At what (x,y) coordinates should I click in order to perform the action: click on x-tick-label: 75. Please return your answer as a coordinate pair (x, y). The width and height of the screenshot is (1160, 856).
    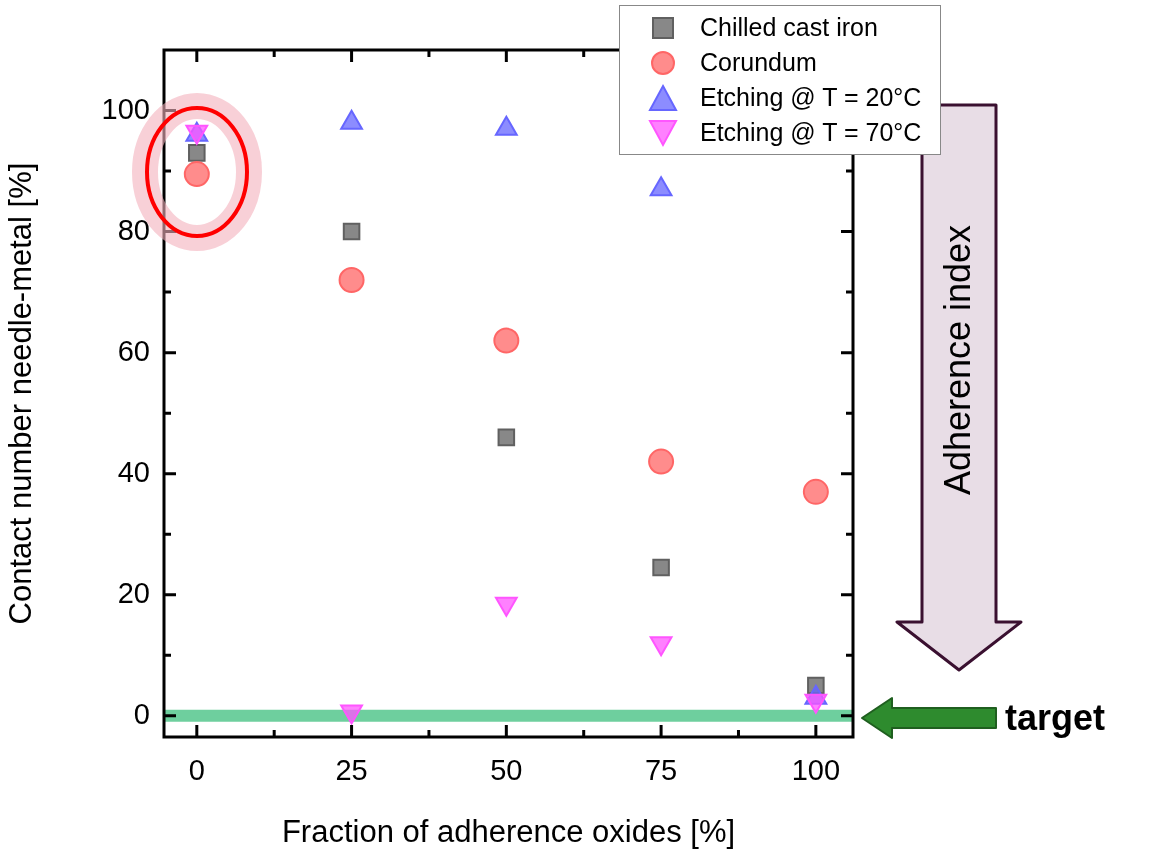
    Looking at the image, I should click on (661, 770).